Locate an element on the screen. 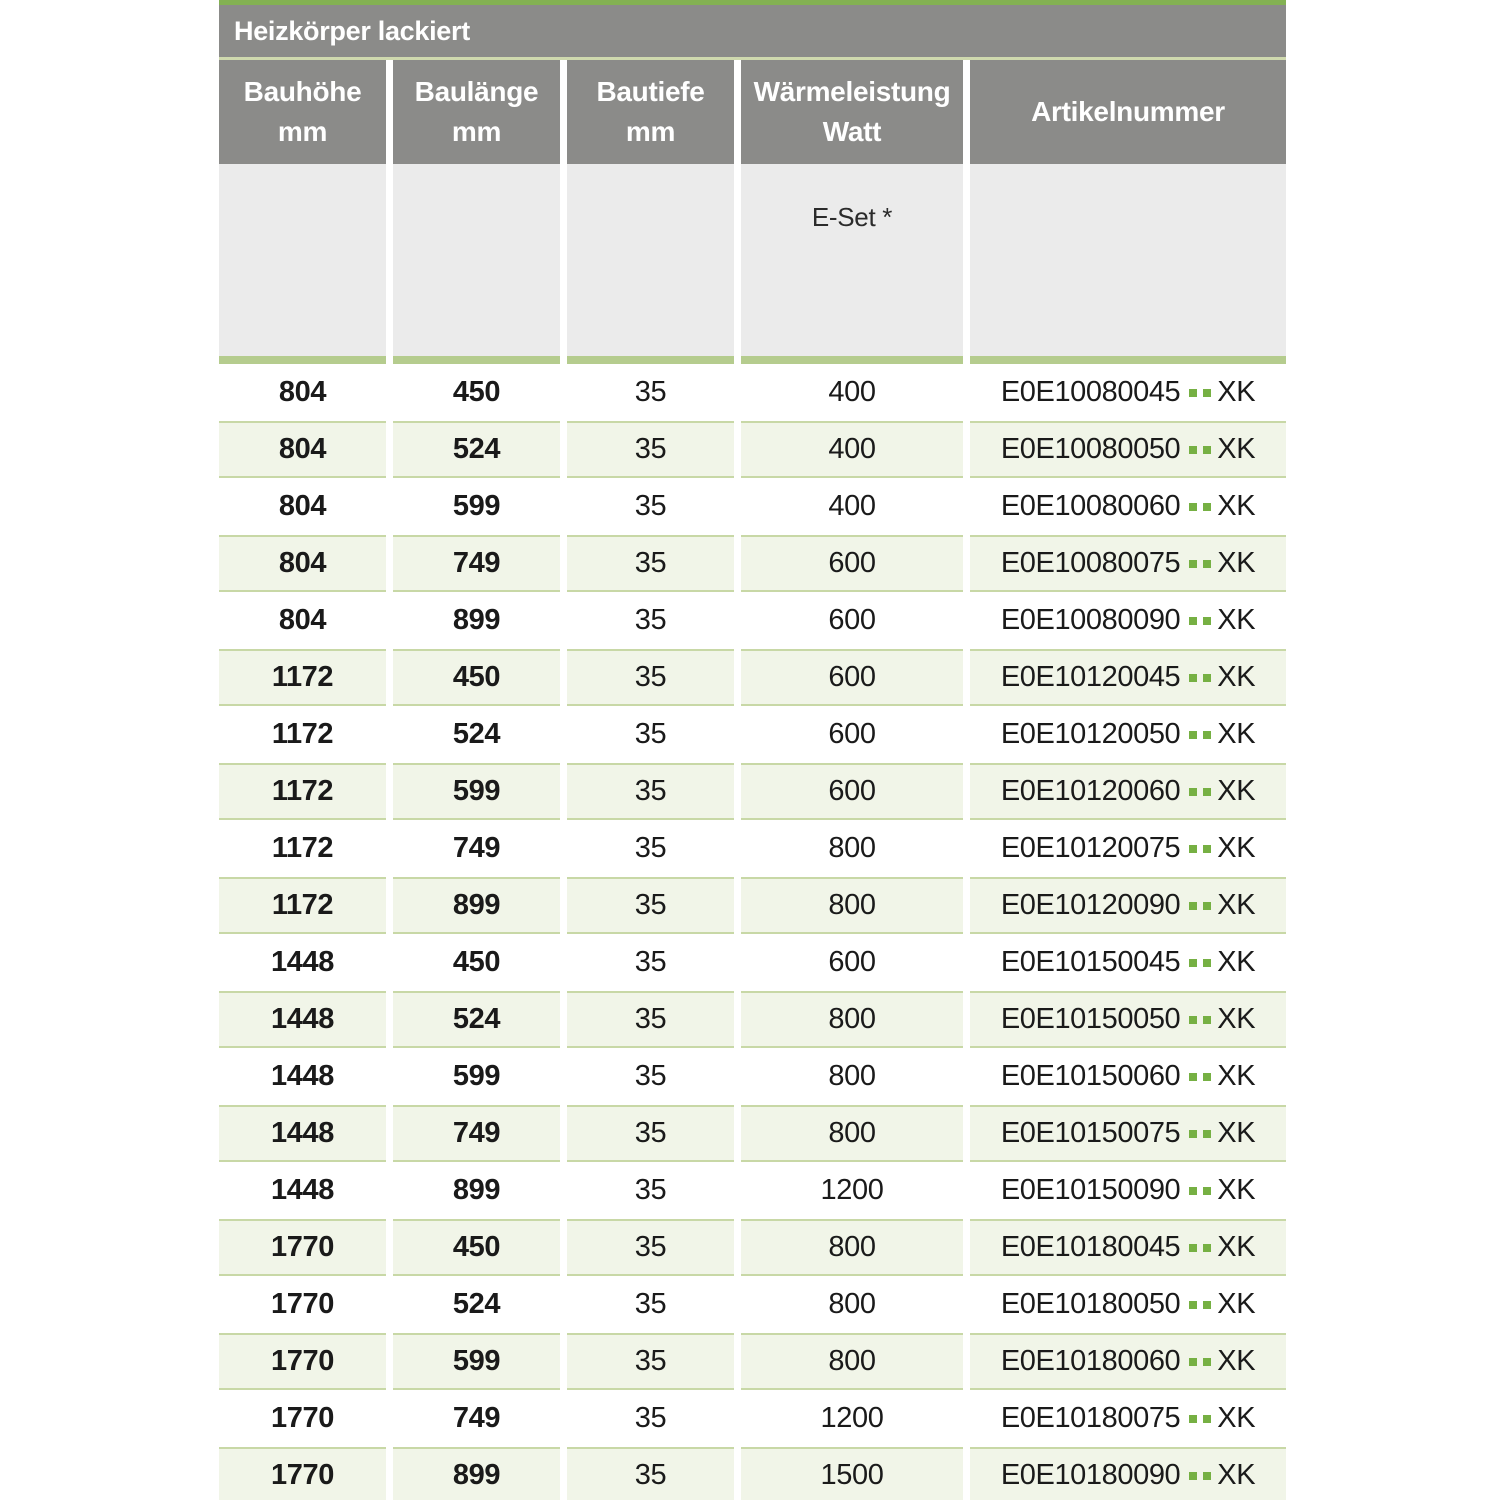 The height and width of the screenshot is (1500, 1500). cell-artikelnummer: E0E10150060 XK is located at coordinates (1128, 1076).